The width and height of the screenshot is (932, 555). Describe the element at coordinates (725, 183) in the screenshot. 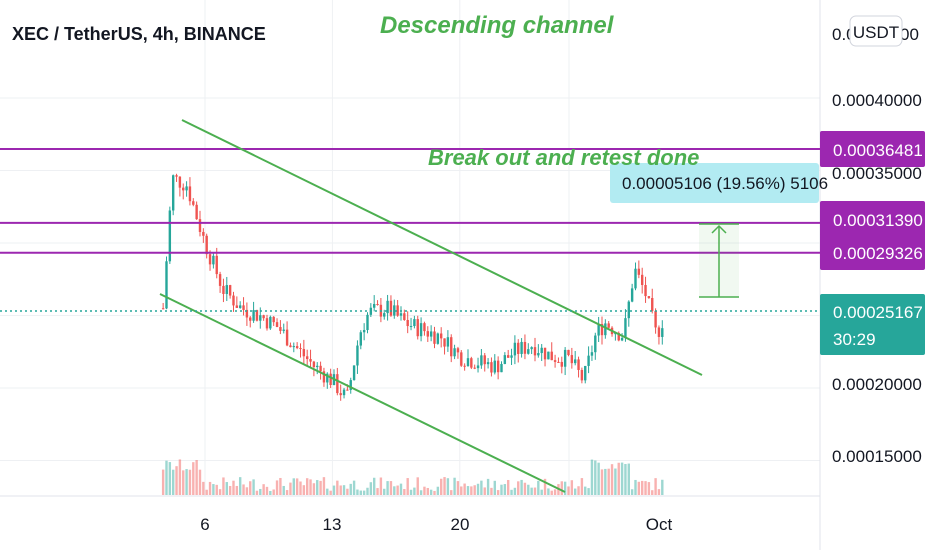

I see `measure-label: 0.00005106 (19.56%) 5106` at that location.